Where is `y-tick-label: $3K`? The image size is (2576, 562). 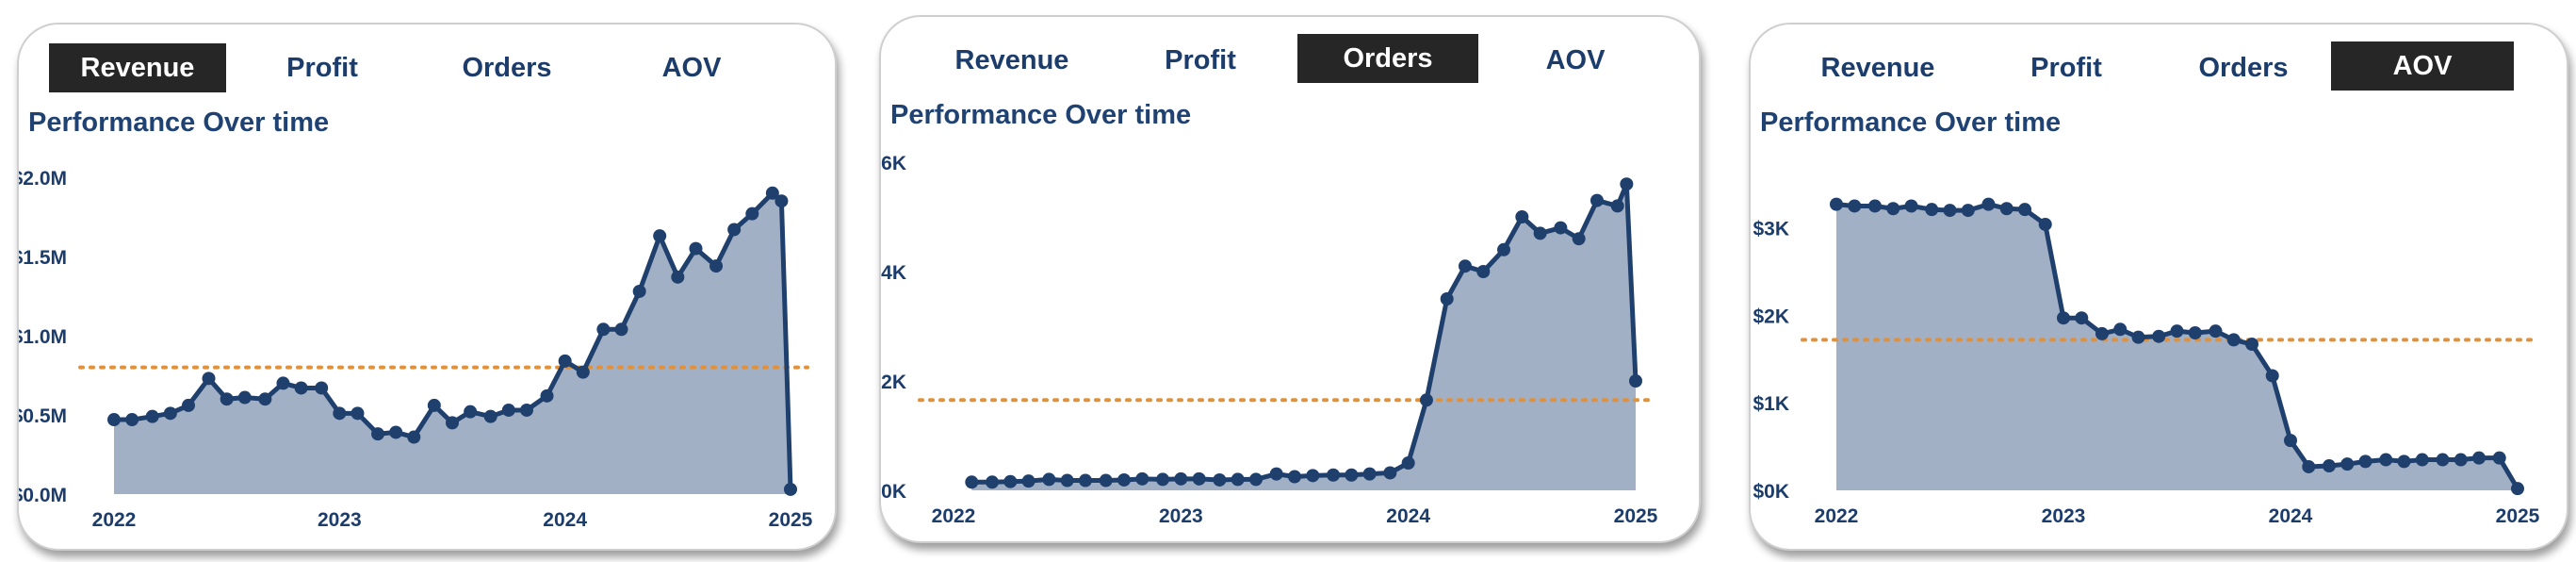
y-tick-label: $3K is located at coordinates (1771, 229).